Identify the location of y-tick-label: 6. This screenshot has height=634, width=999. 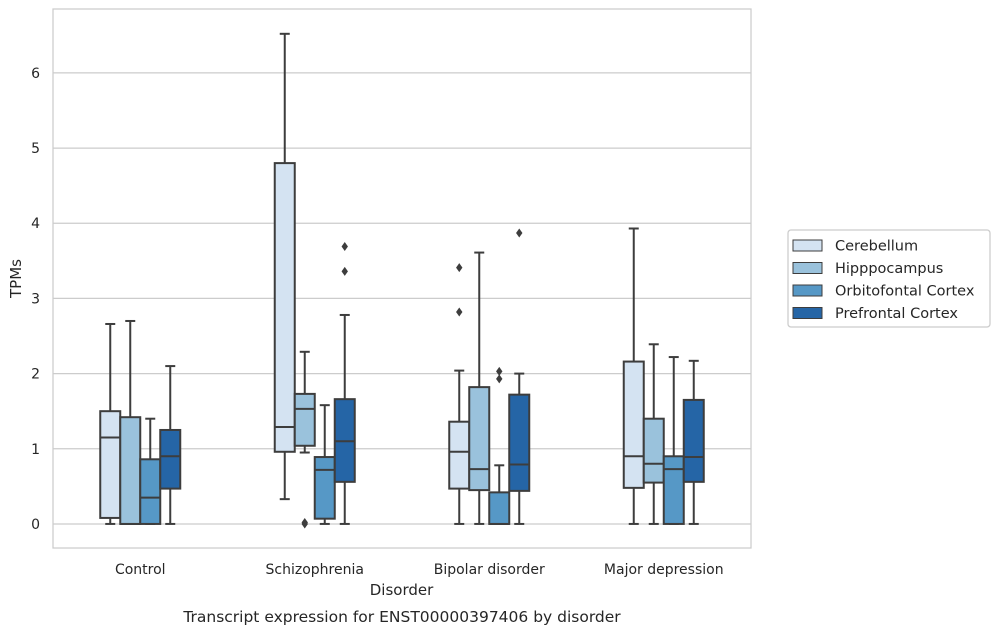
(35, 74).